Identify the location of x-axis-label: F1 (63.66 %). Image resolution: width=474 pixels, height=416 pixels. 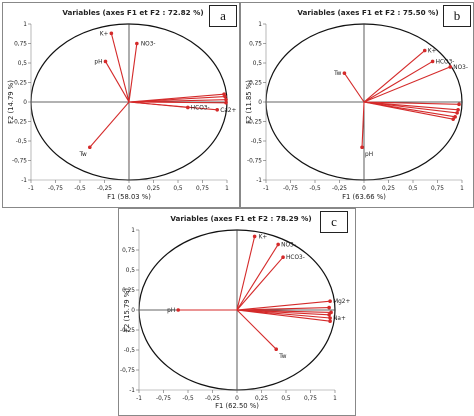
(364, 197).